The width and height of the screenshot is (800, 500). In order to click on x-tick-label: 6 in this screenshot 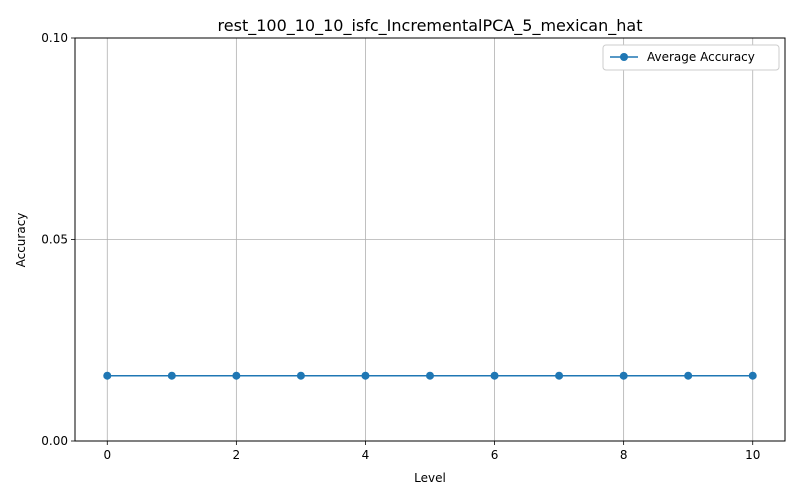, I will do `click(495, 455)`.